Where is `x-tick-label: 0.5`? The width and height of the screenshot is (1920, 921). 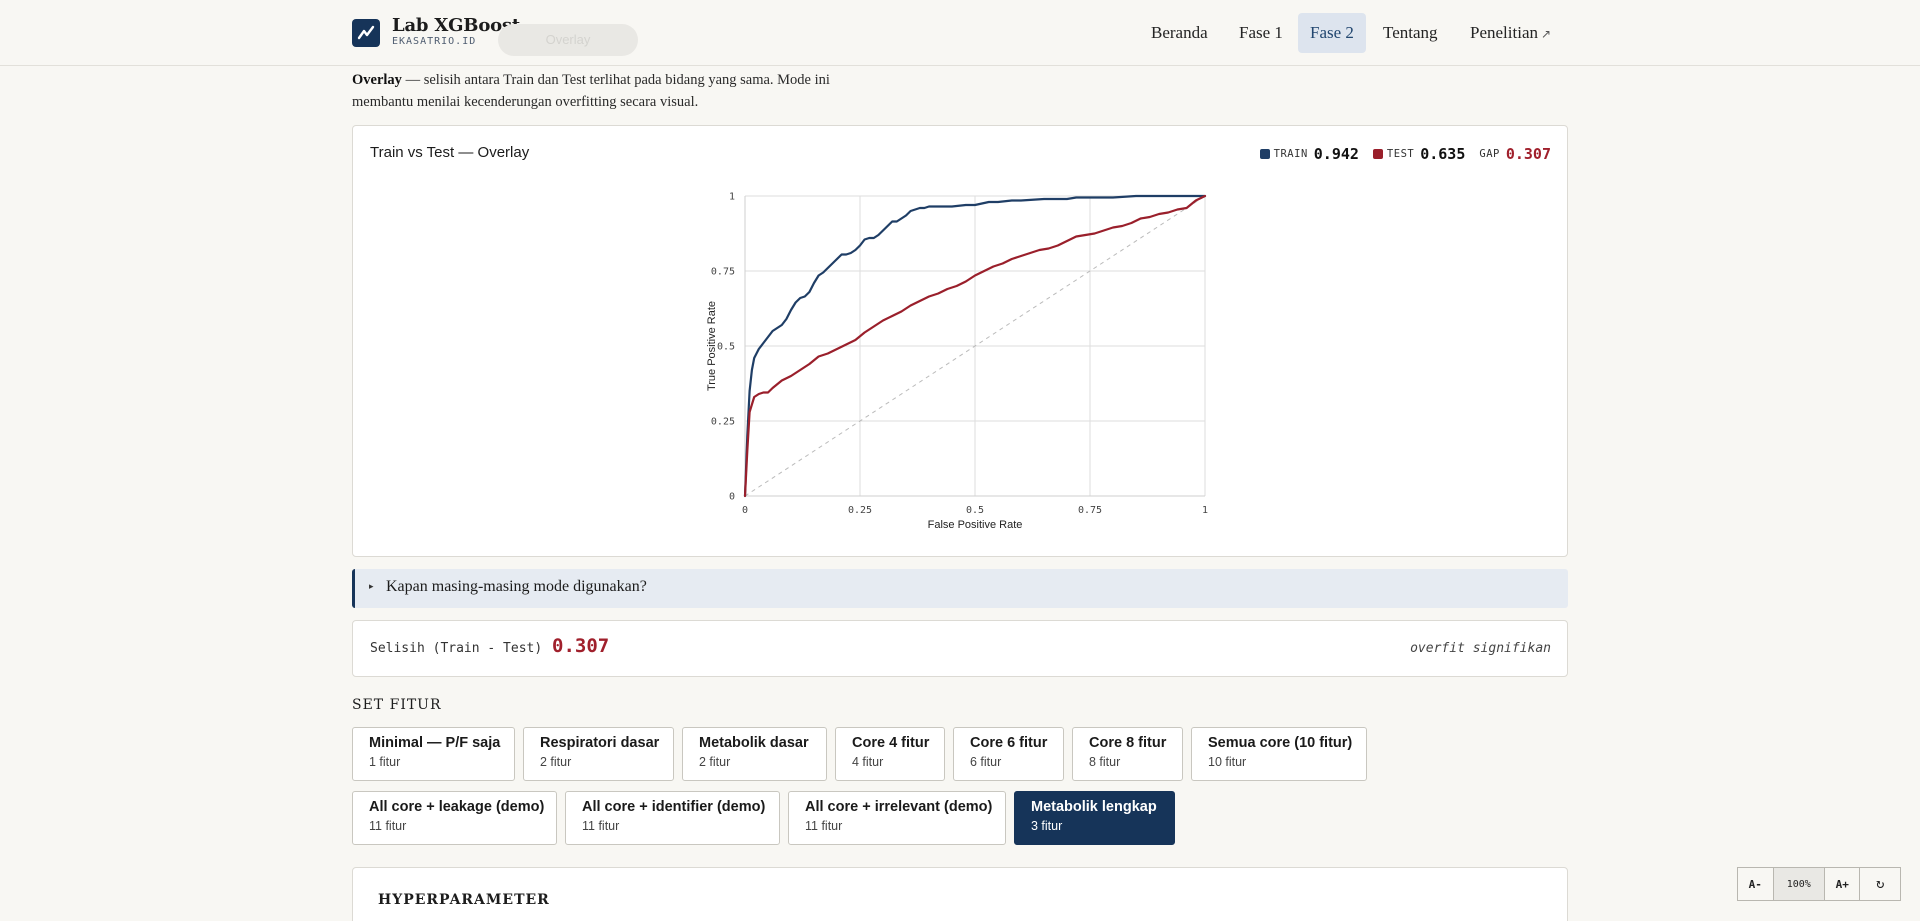
x-tick-label: 0.5 is located at coordinates (975, 510).